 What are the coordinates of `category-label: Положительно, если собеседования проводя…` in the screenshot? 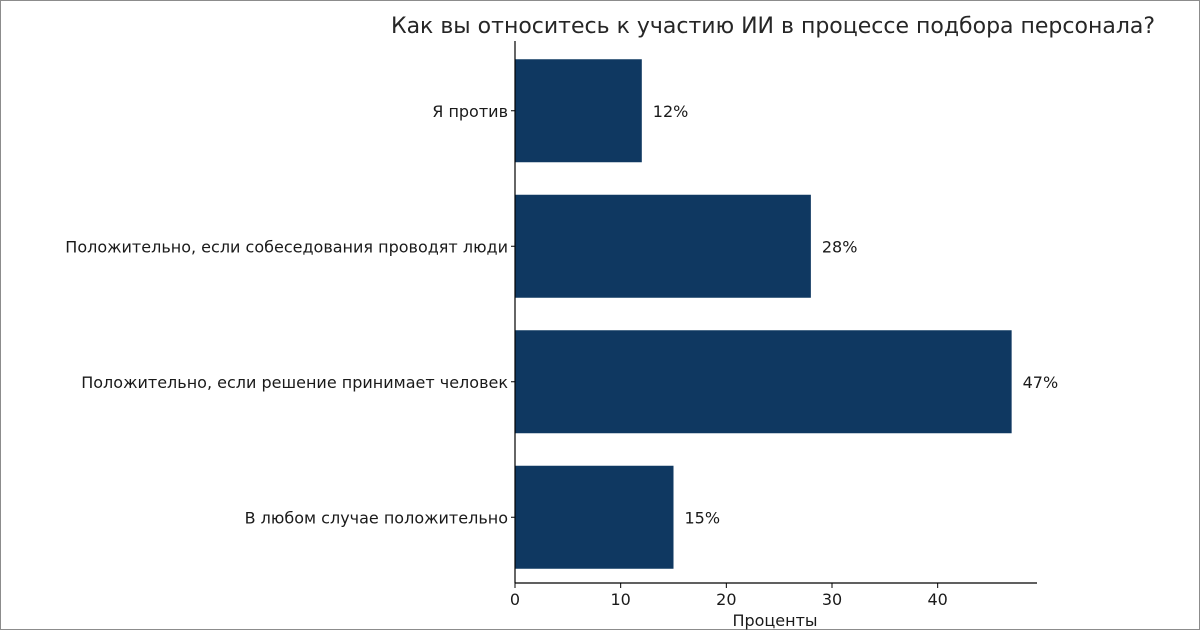 It's located at (286, 246).